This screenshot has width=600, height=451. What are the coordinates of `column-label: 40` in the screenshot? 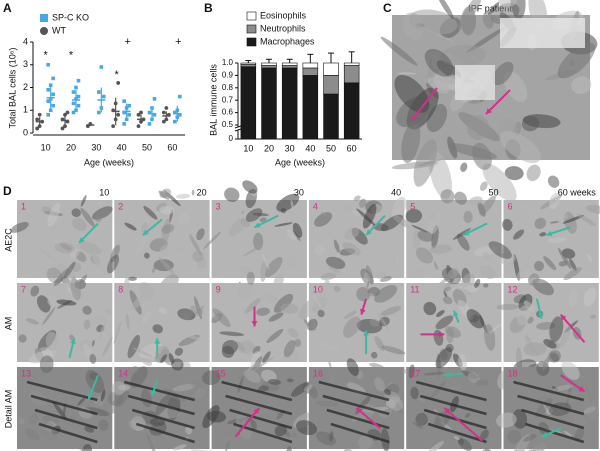 It's located at (396, 192).